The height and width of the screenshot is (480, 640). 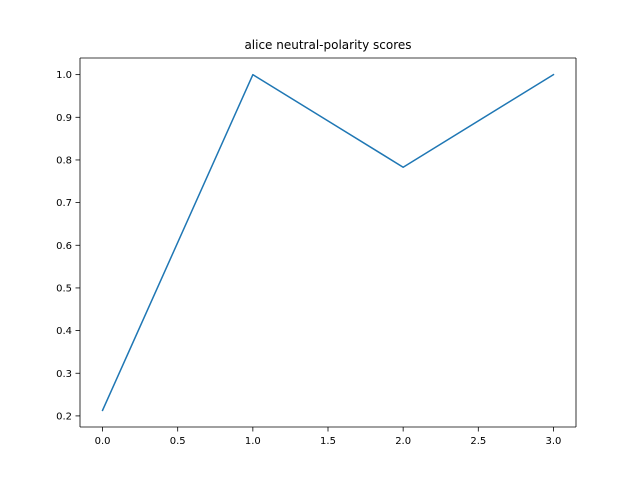 What do you see at coordinates (64, 203) in the screenshot?
I see `y-tick-label: 0.7` at bounding box center [64, 203].